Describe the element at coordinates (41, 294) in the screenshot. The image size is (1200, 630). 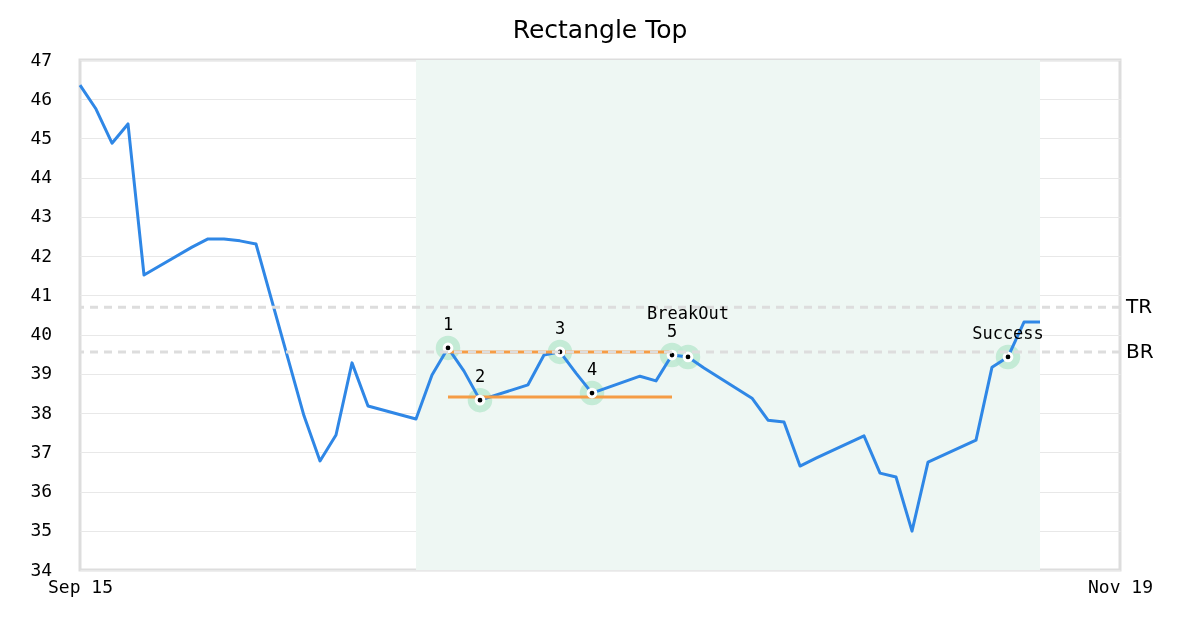
I see `y-tick-label: 41` at that location.